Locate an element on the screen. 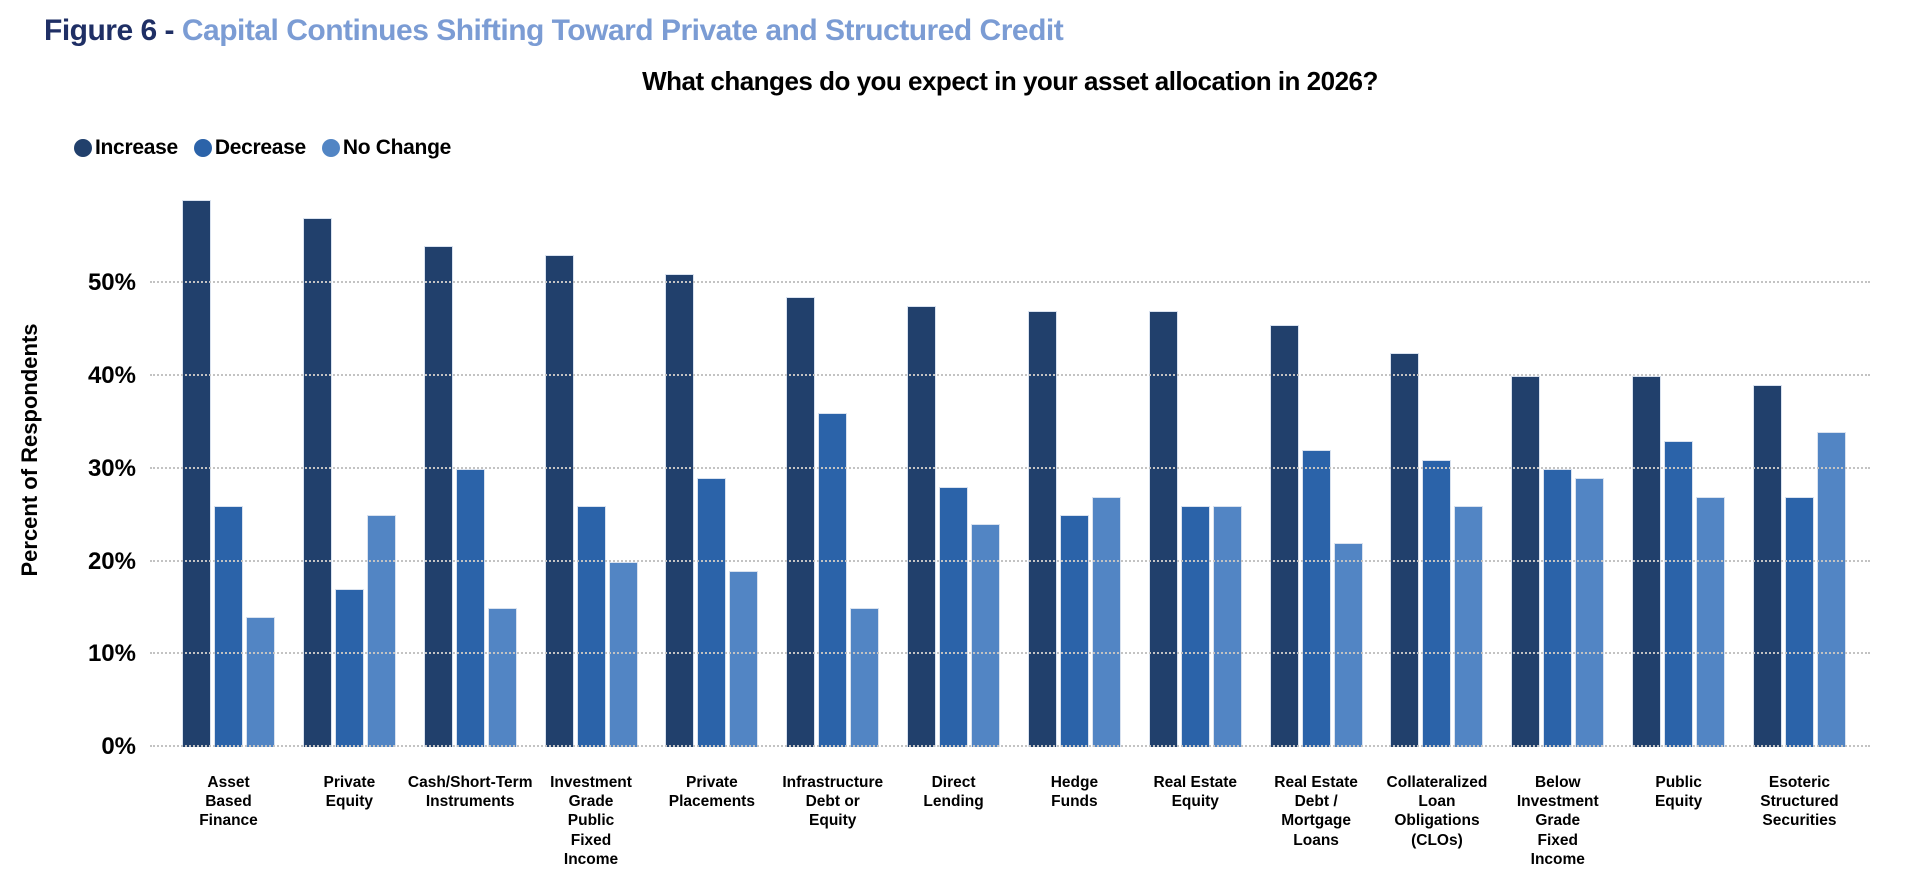  legend-item-no-change: No Change is located at coordinates (386, 148).